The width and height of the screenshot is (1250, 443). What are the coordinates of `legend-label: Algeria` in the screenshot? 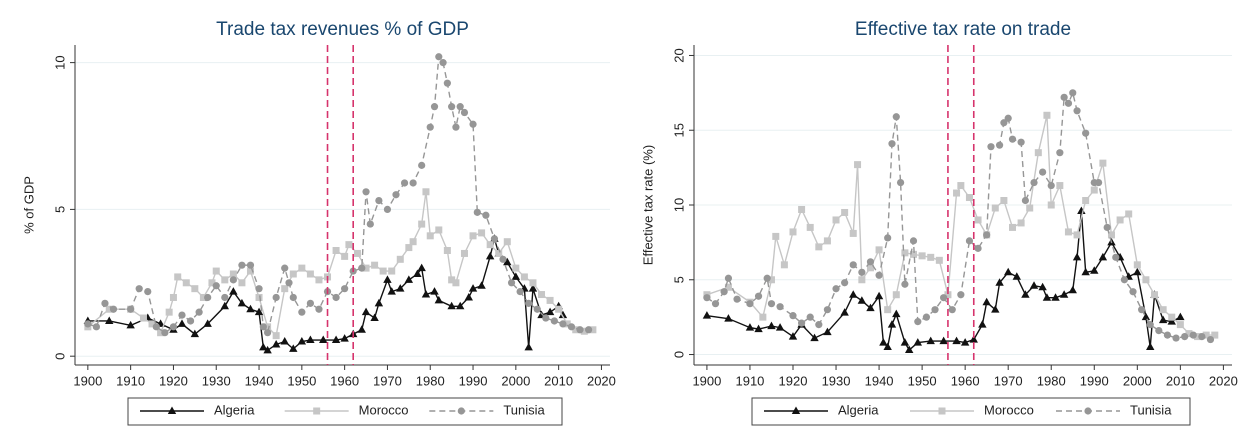 It's located at (234, 409).